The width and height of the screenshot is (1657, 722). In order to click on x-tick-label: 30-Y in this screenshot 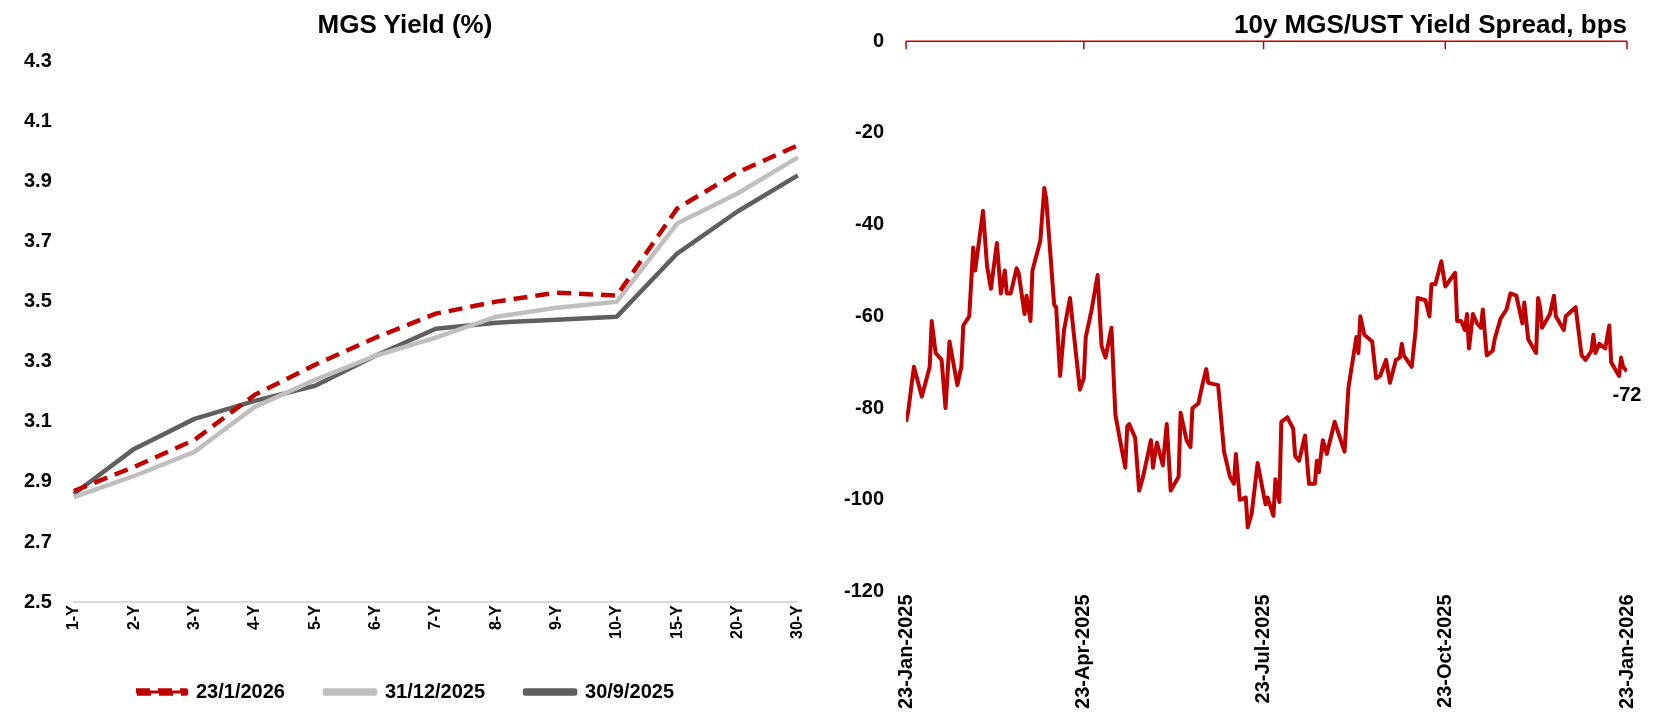, I will do `click(797, 621)`.